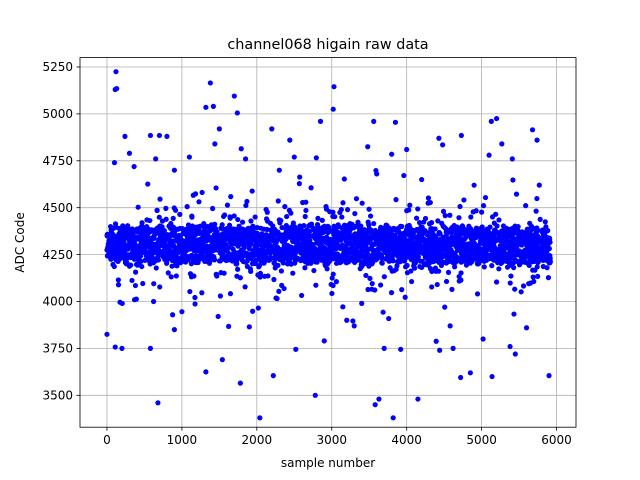 Image resolution: width=640 pixels, height=480 pixels. What do you see at coordinates (57, 161) in the screenshot?
I see `y-tick-label: 4750` at bounding box center [57, 161].